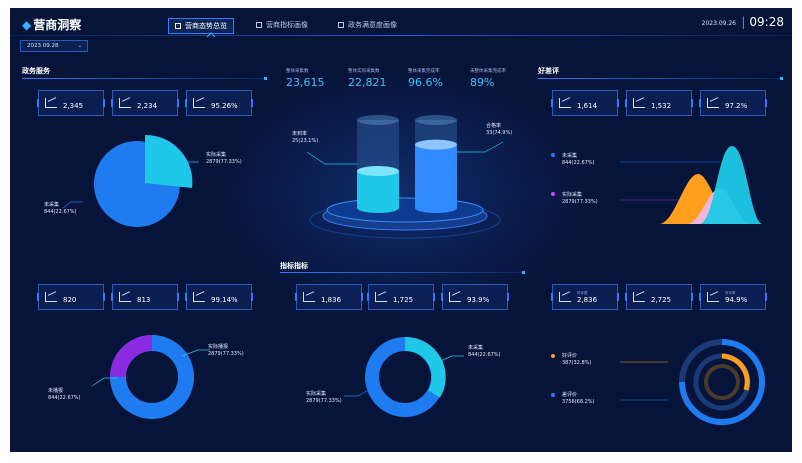 This screenshot has width=802, height=463. Describe the element at coordinates (331, 300) in the screenshot. I see `stat-value: 1,836` at that location.